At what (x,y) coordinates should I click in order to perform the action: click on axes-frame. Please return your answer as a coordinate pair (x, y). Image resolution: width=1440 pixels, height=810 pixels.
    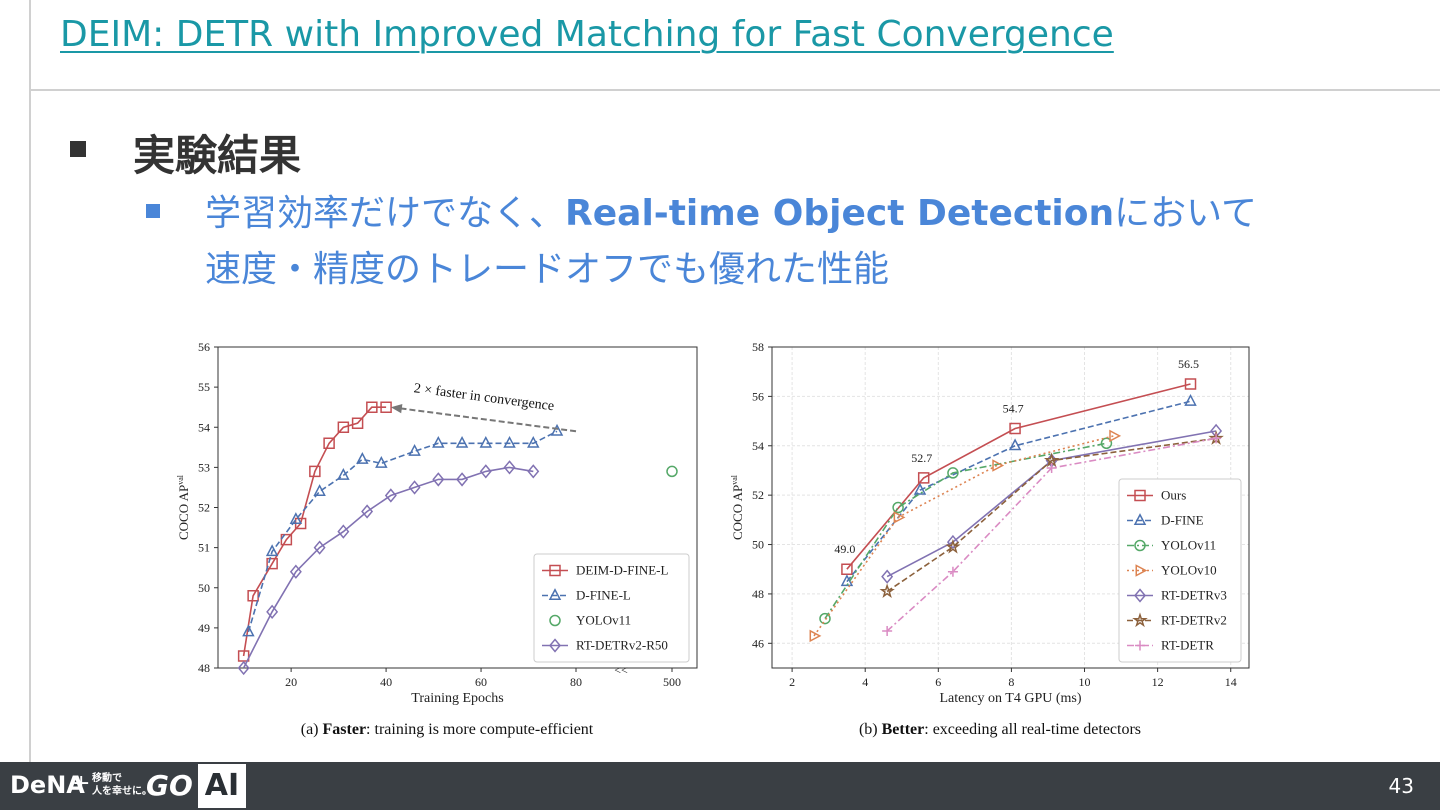
    Looking at the image, I should click on (1010, 507).